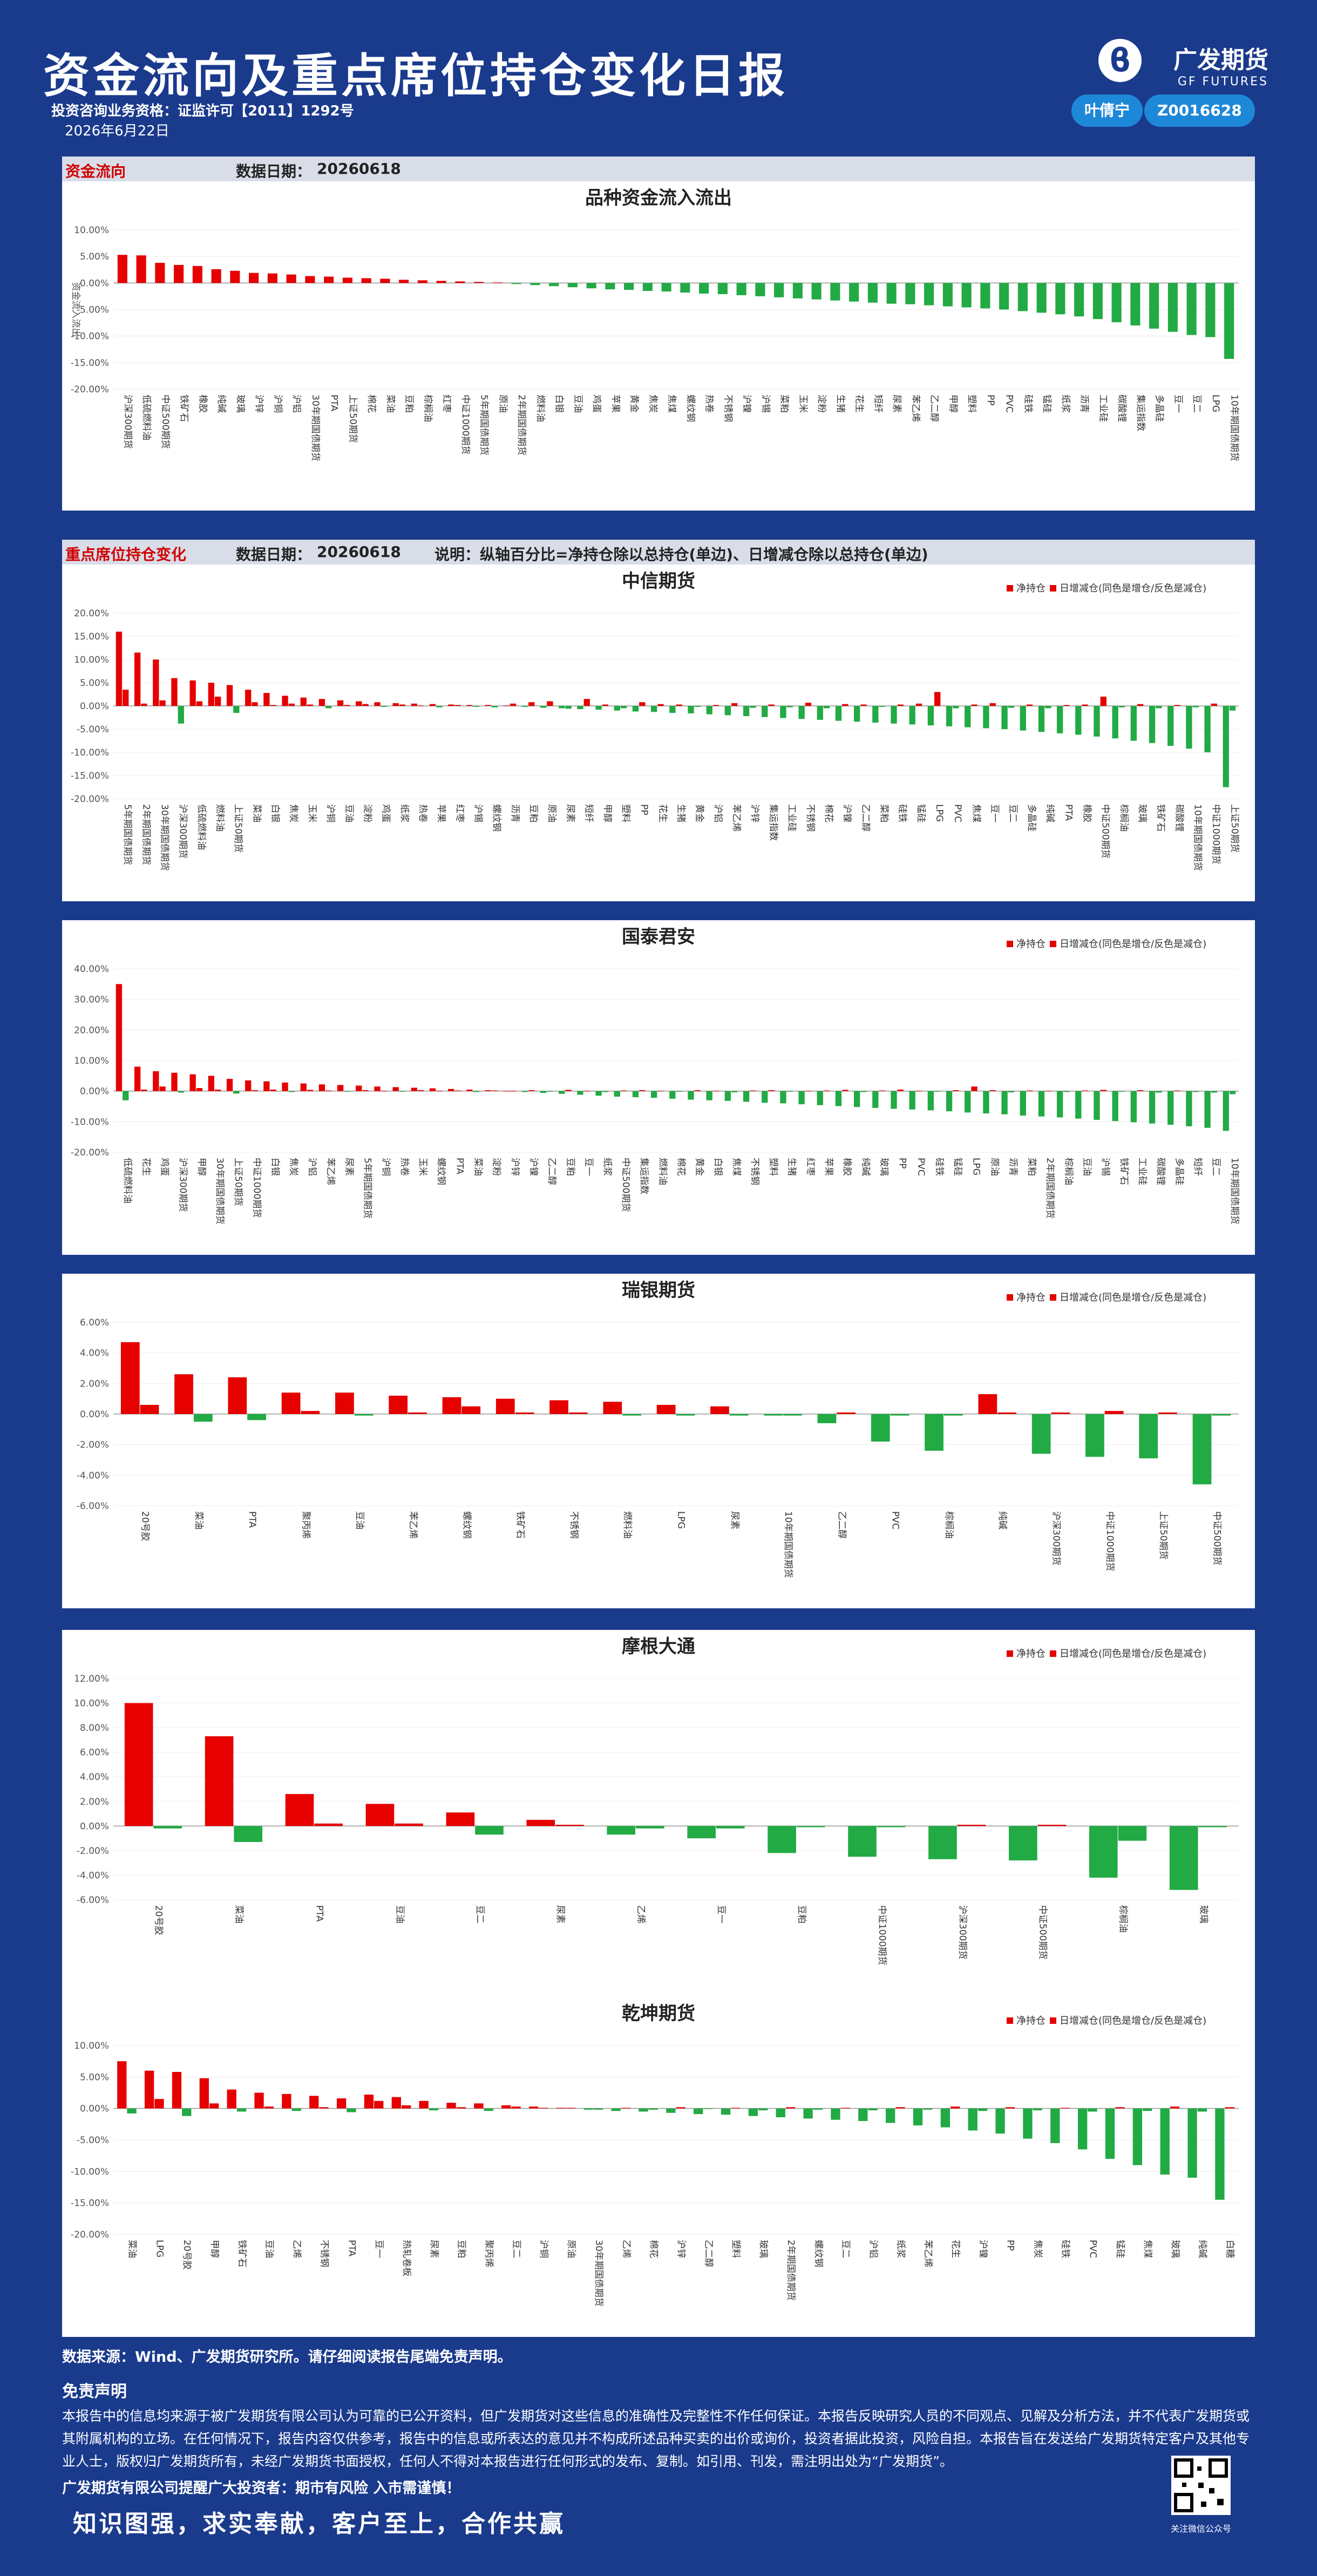  I want to click on x-tick-label: 豆油, so click(269, 2249).